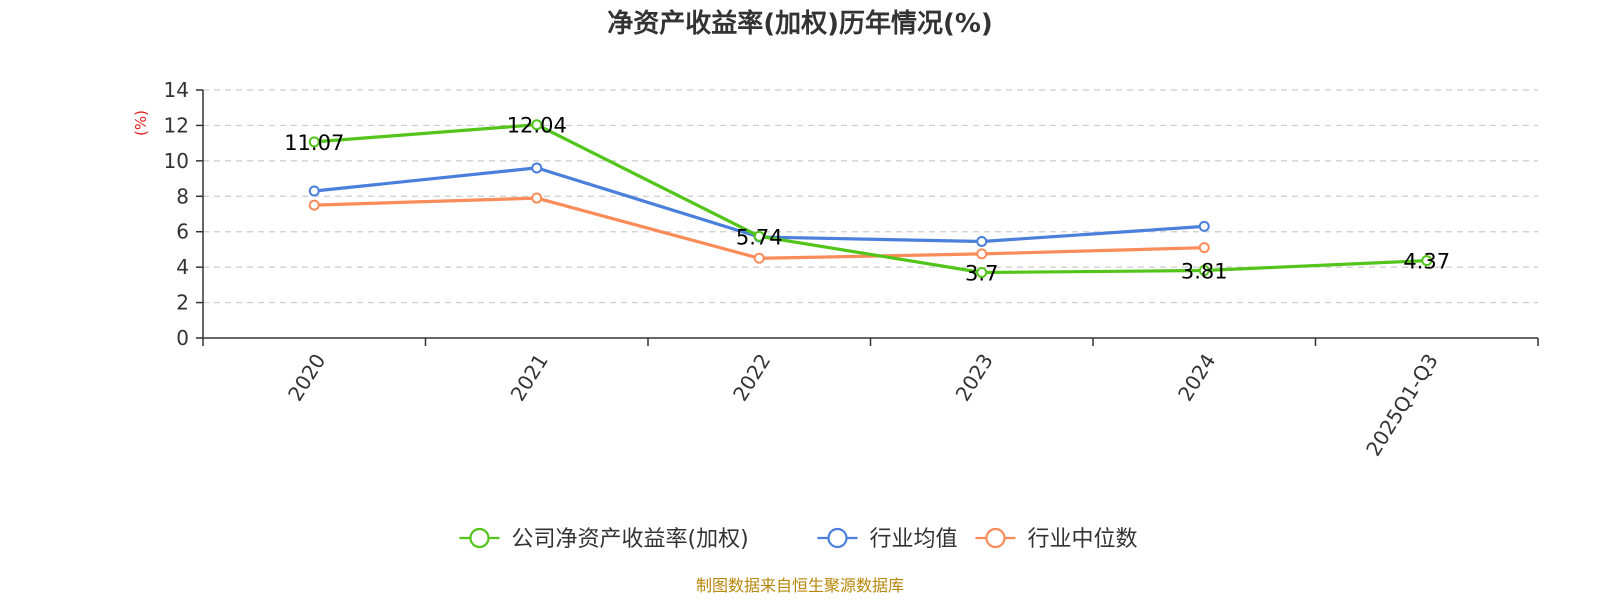 The height and width of the screenshot is (600, 1600). What do you see at coordinates (141, 123) in the screenshot?
I see `y-axis-label: (%)` at bounding box center [141, 123].